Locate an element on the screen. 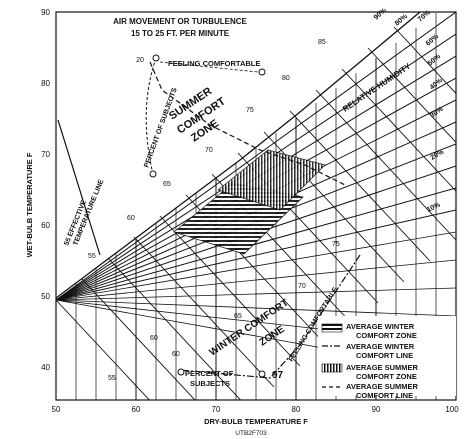  legend-item-1-line1: AVERAGE WINTER is located at coordinates (380, 326).